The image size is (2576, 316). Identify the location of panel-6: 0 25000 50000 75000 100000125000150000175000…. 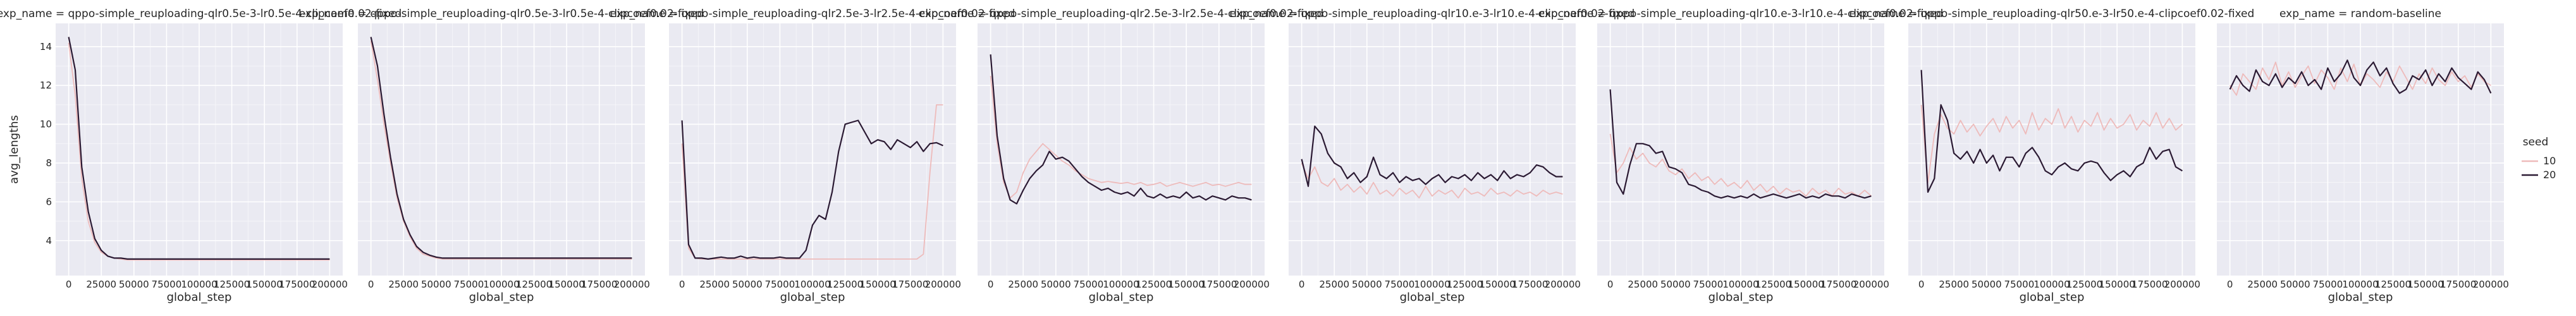
(1741, 156).